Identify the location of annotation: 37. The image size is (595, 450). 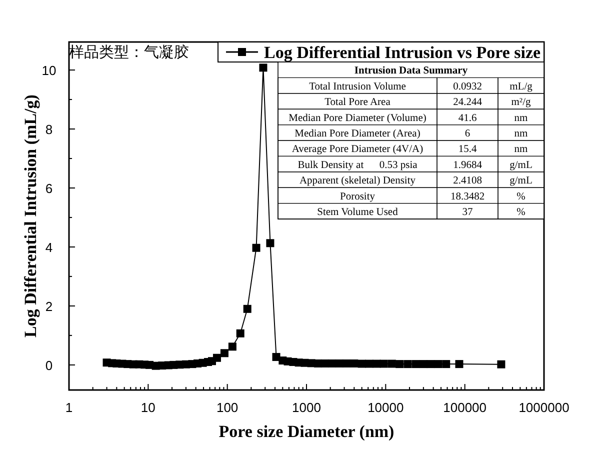
(467, 212).